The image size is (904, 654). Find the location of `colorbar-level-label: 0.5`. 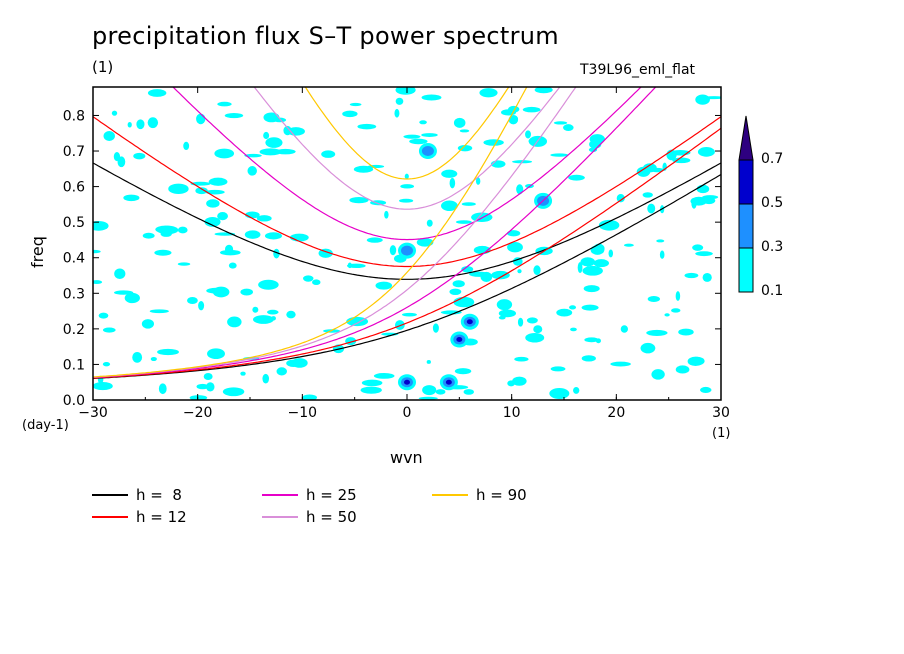

colorbar-level-label: 0.5 is located at coordinates (772, 203).